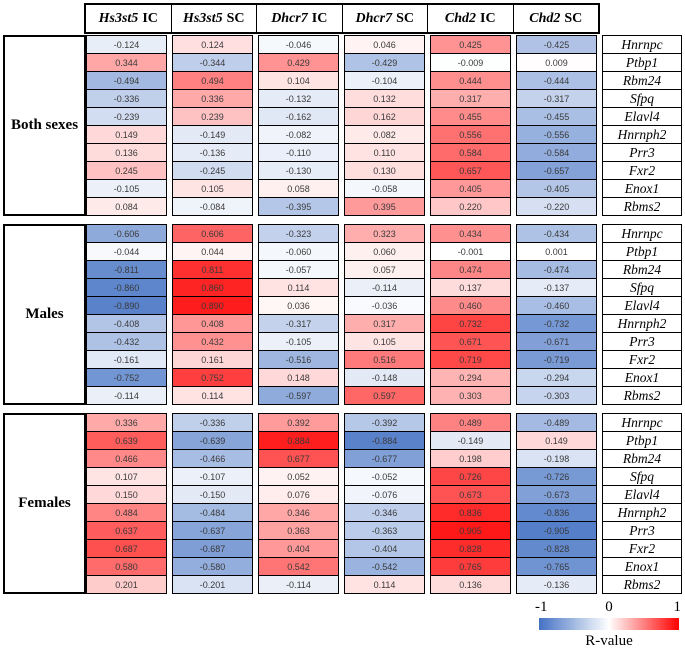 The image size is (685, 660). What do you see at coordinates (384, 134) in the screenshot?
I see `heatmap-cell: 0.082` at bounding box center [384, 134].